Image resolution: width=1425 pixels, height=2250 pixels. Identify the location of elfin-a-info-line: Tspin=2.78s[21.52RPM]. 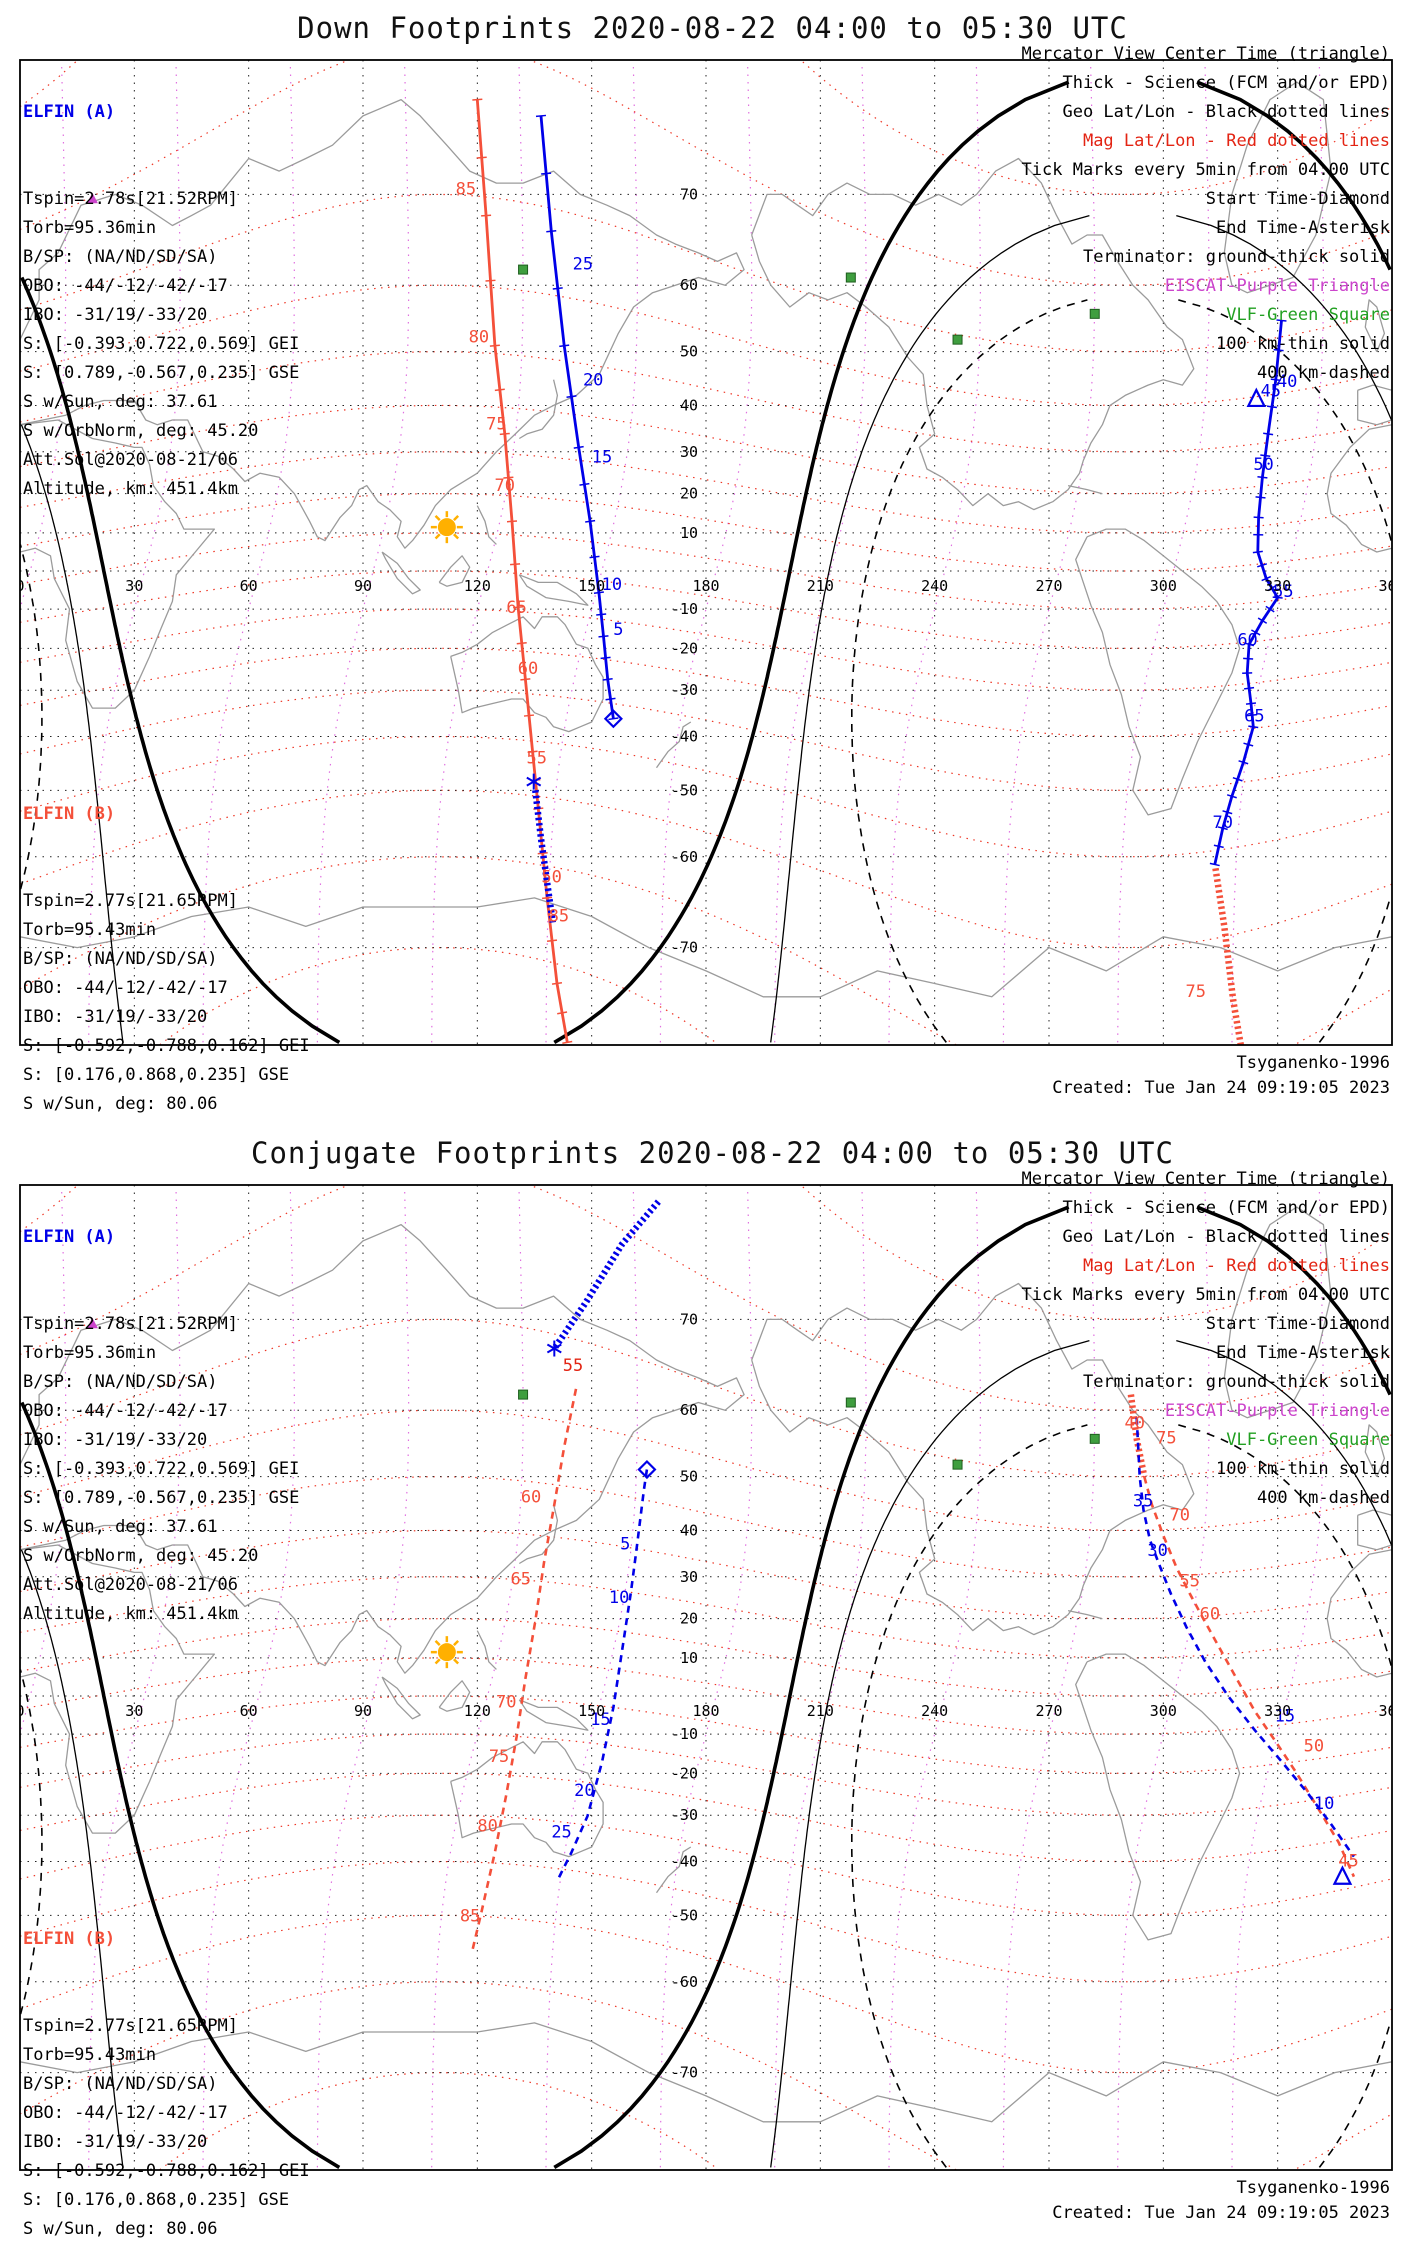
(130, 199).